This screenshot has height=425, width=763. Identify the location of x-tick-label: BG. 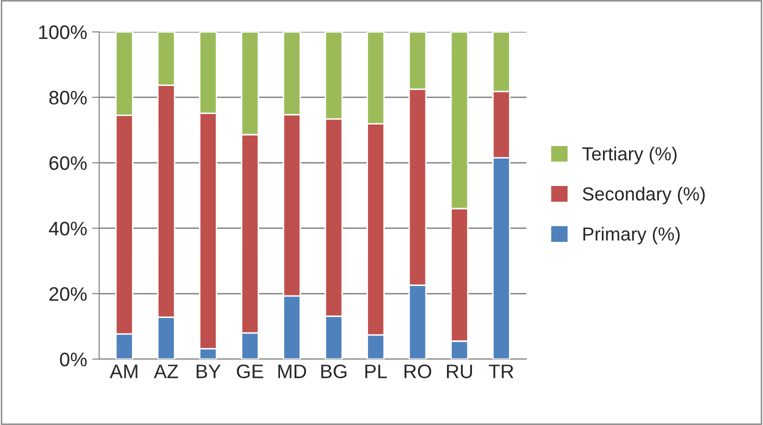
(333, 371).